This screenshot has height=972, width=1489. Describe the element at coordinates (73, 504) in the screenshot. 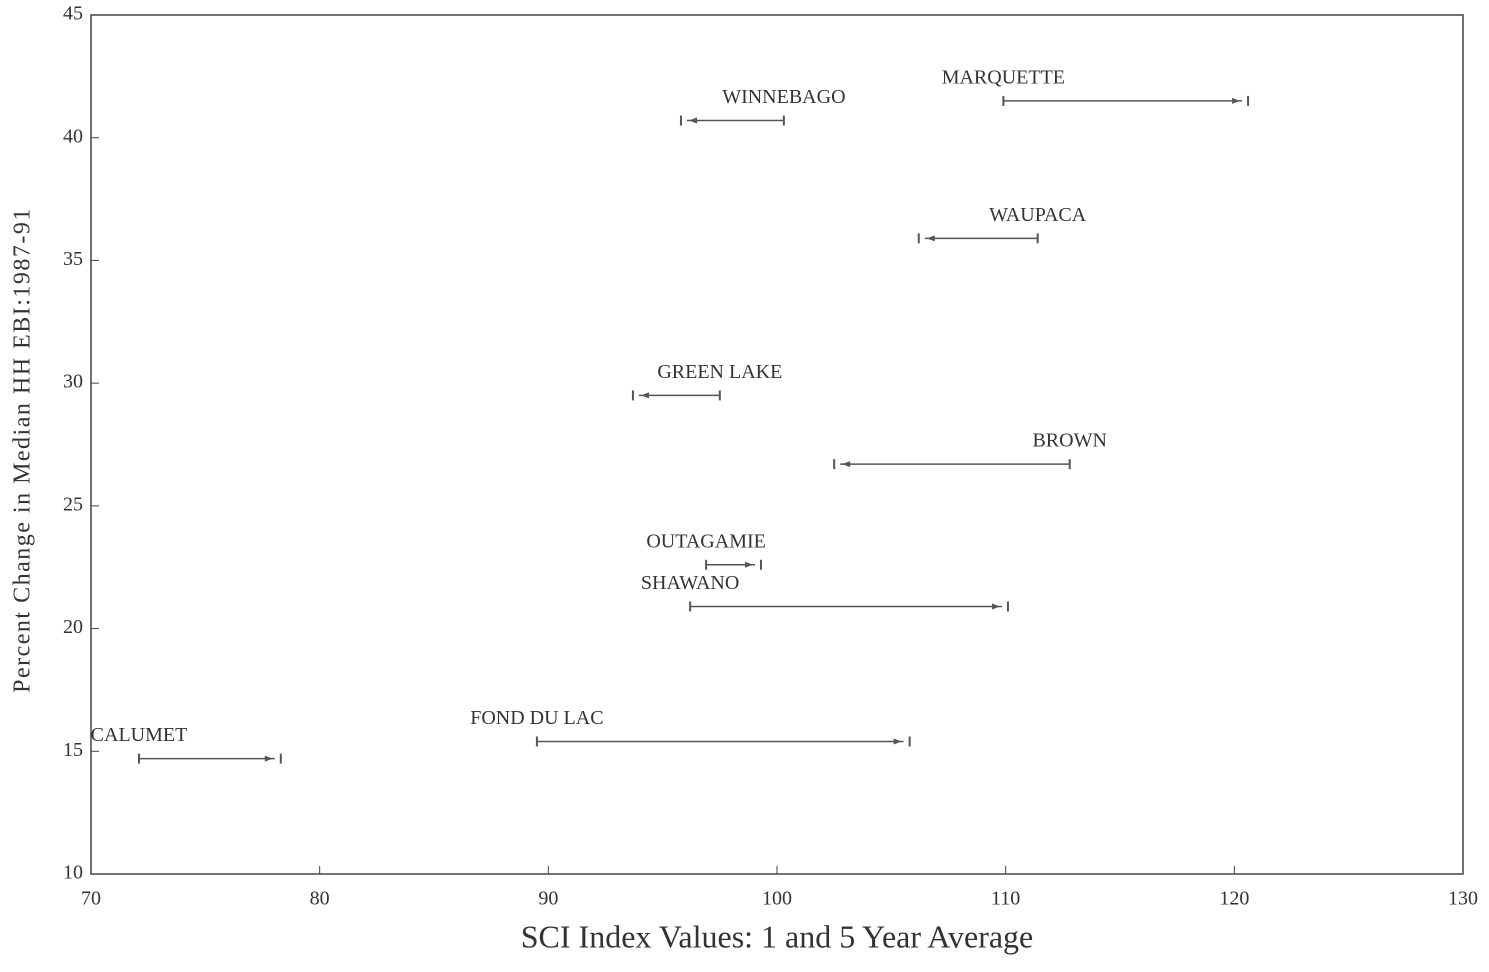

I see `y-tick-label: 25` at that location.